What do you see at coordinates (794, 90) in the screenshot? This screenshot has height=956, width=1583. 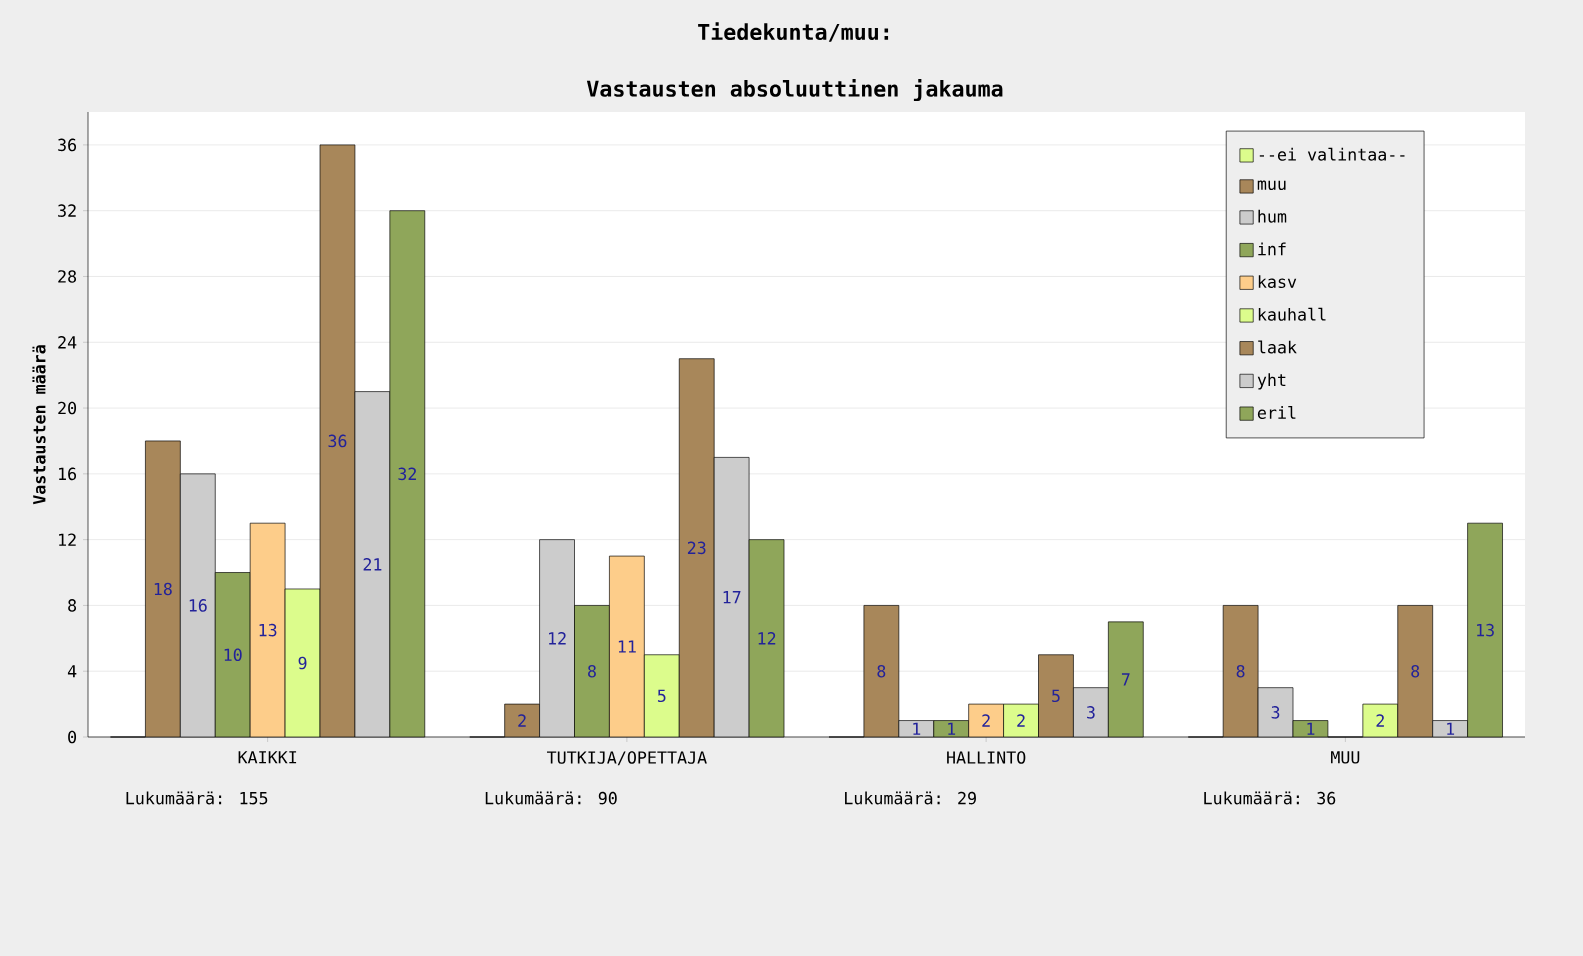 I see `chart-subtitle: Vastausten absoluuttinen jakauma` at bounding box center [794, 90].